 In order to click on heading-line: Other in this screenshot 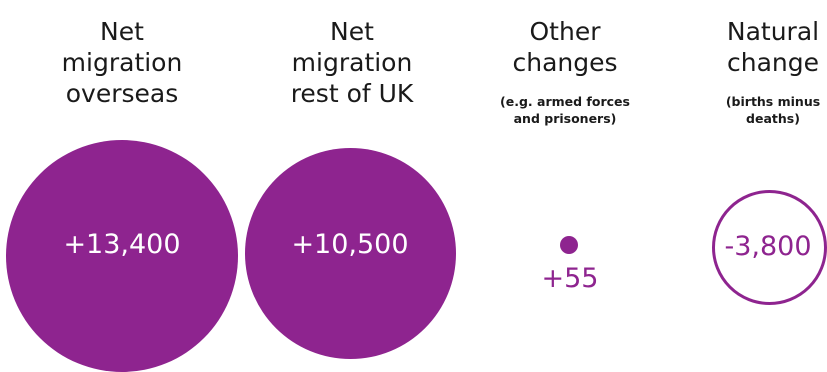, I will do `click(565, 31)`.